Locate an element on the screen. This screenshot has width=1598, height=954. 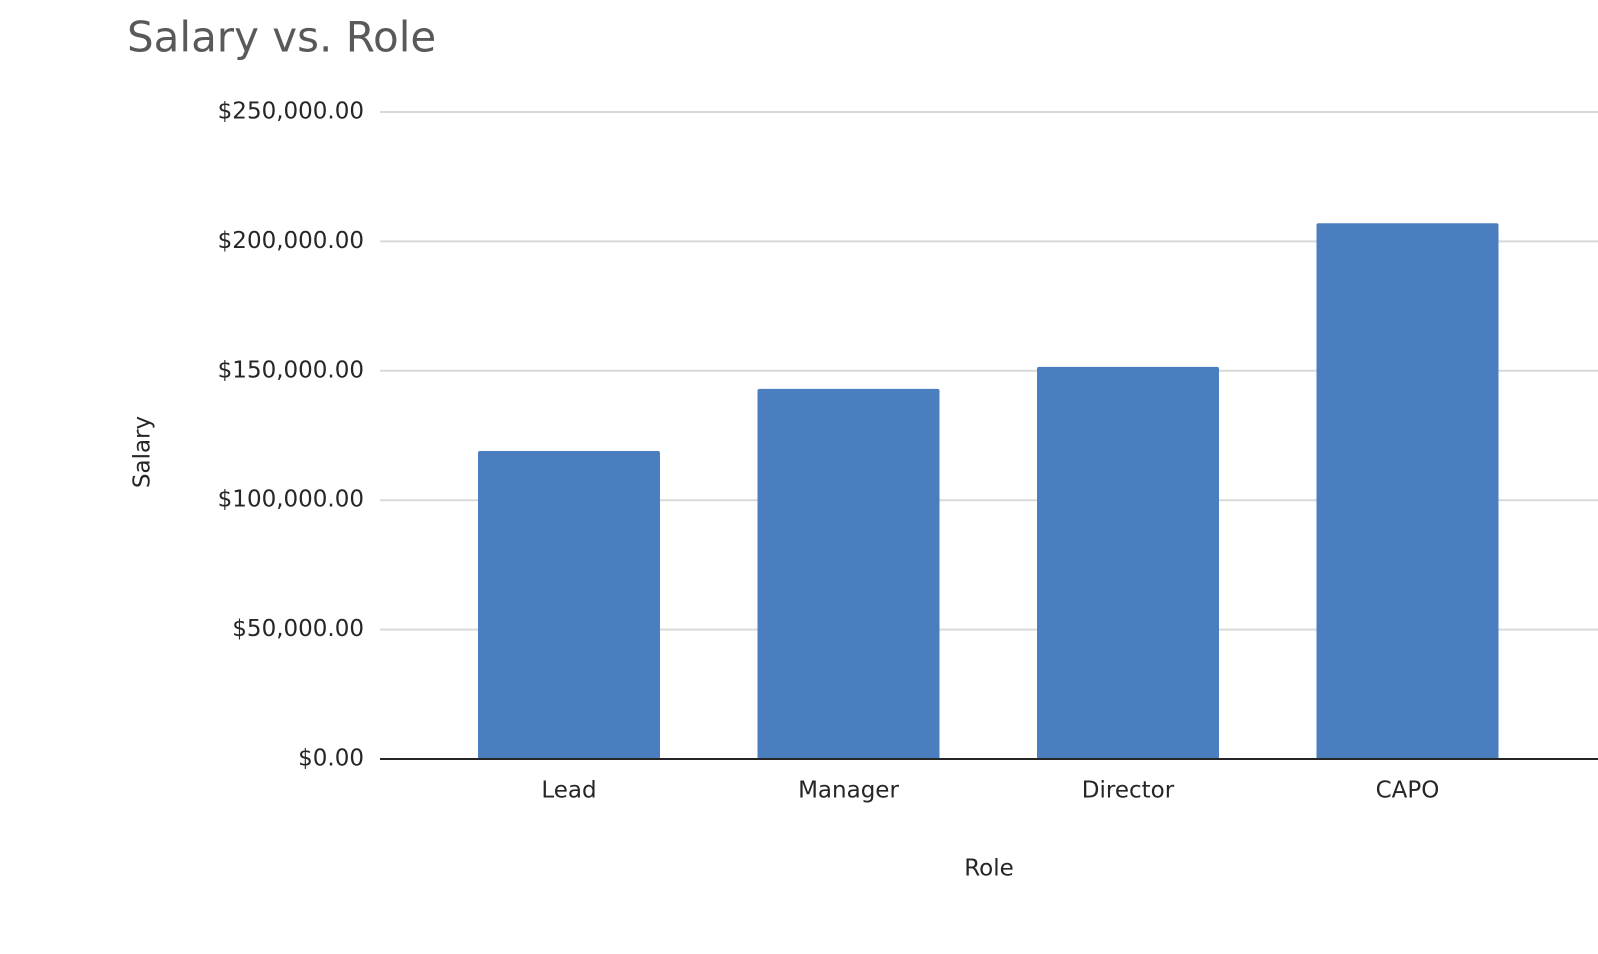
x-tick-label: Lead is located at coordinates (568, 791).